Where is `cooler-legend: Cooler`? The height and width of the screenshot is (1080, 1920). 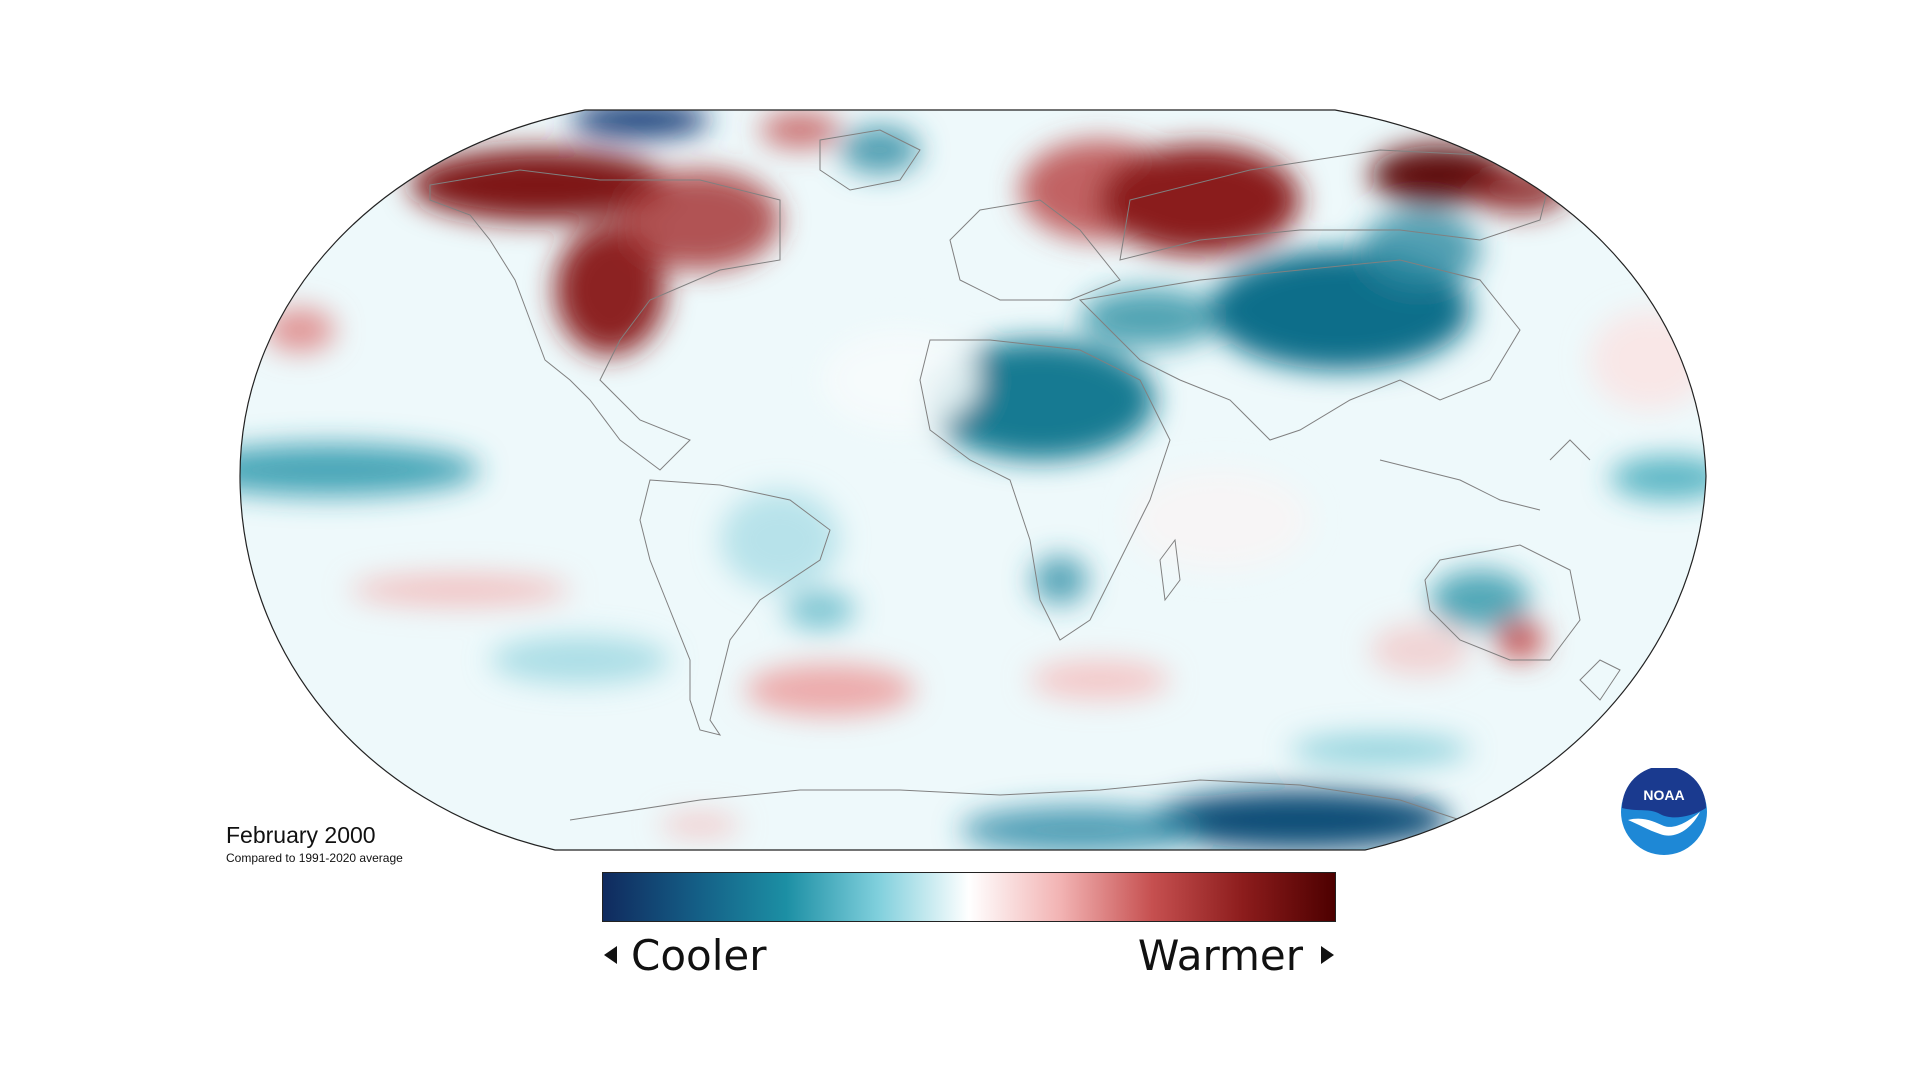 cooler-legend: Cooler is located at coordinates (685, 955).